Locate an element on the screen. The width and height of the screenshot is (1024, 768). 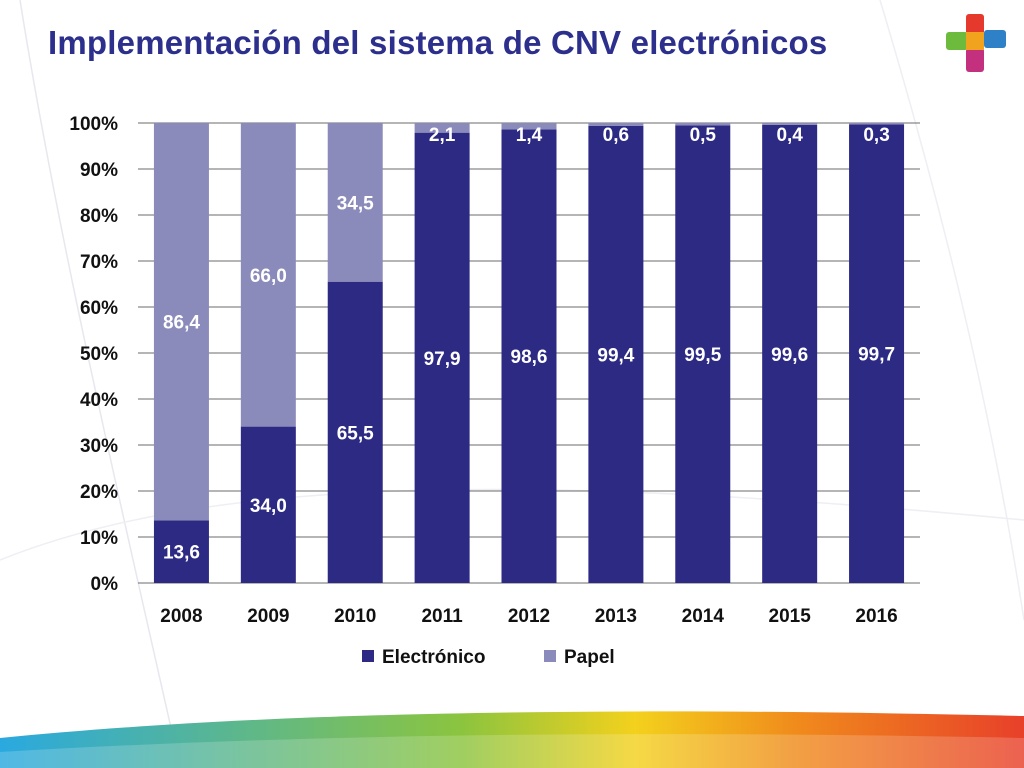
data-label: 99,5 is located at coordinates (702, 355).